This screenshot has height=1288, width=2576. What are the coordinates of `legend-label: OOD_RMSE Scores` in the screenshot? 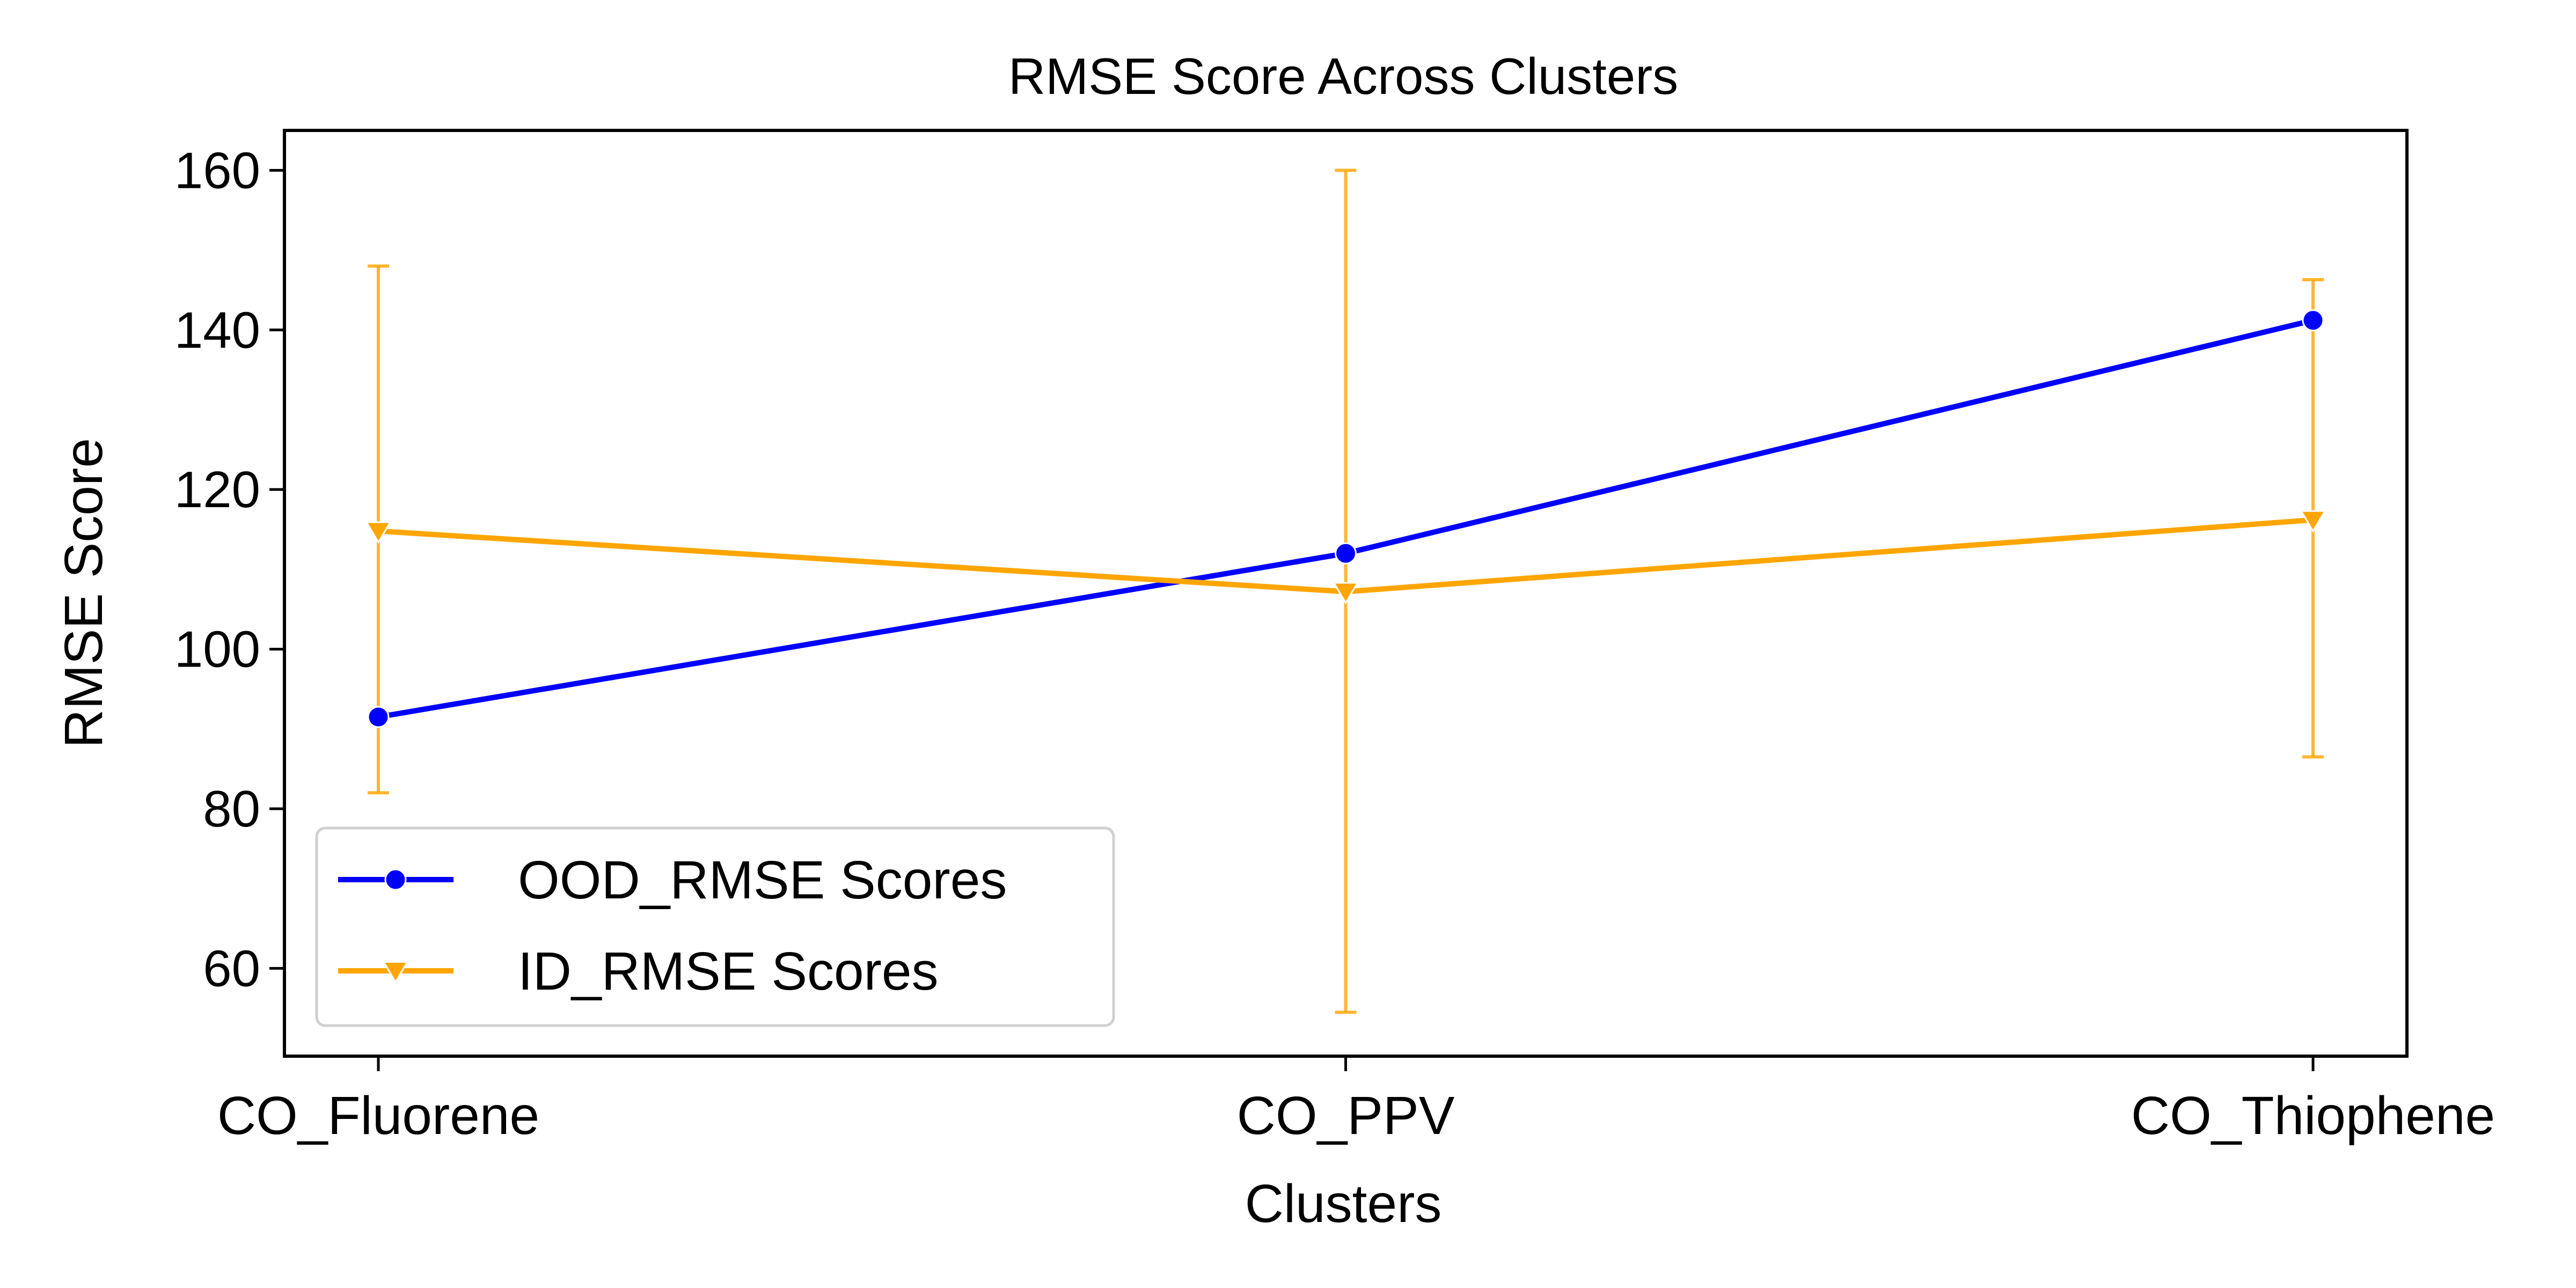 It's located at (762, 880).